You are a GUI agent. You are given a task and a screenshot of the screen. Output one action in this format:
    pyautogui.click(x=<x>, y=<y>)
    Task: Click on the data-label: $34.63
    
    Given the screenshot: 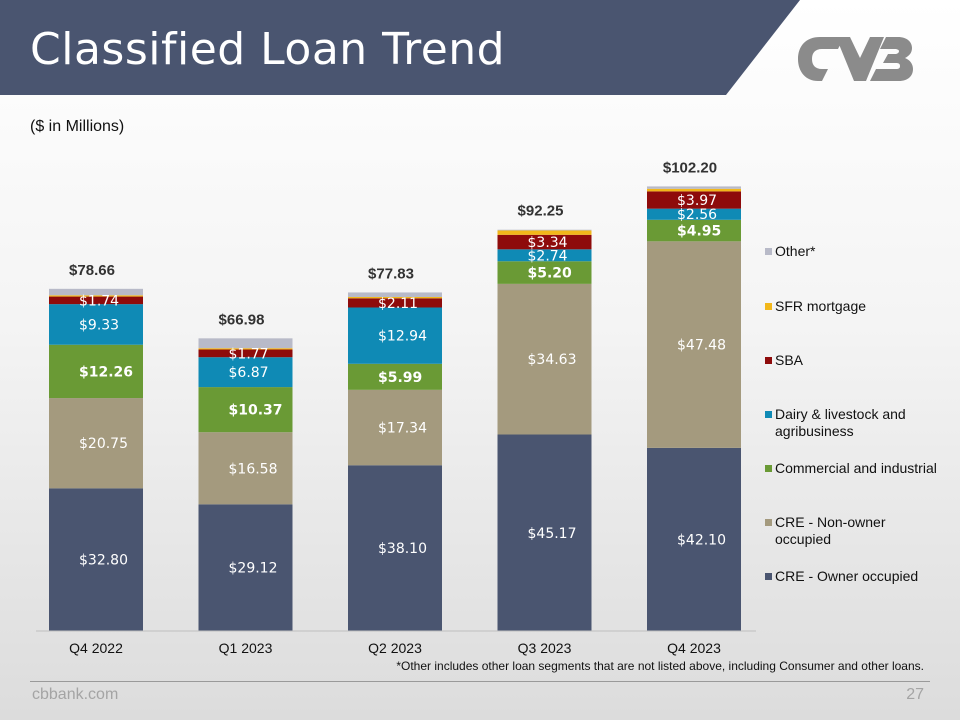 What is the action you would take?
    pyautogui.click(x=552, y=360)
    